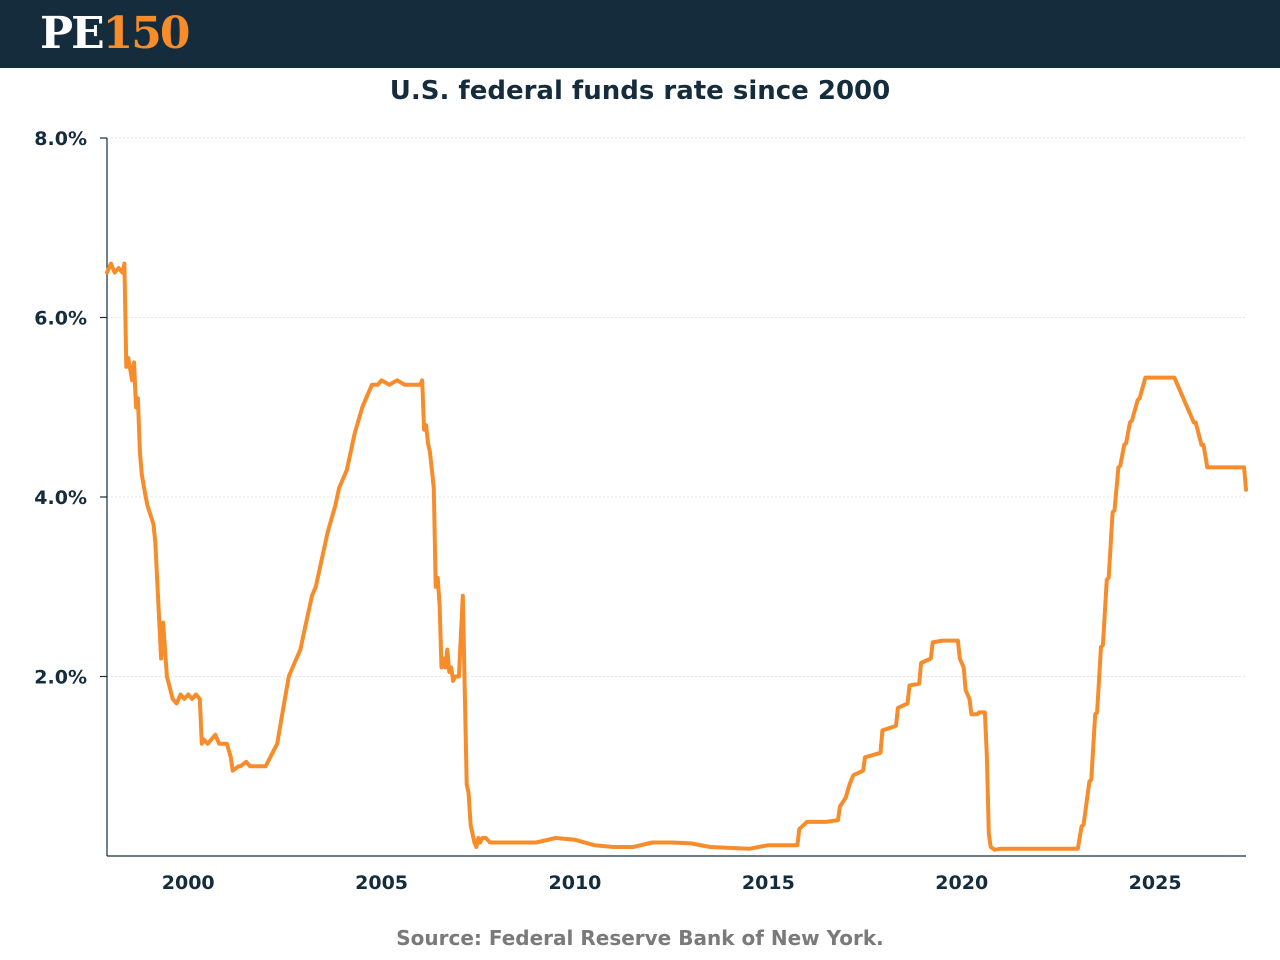 The image size is (1280, 960). What do you see at coordinates (961, 883) in the screenshot?
I see `x-tick-label: 2020` at bounding box center [961, 883].